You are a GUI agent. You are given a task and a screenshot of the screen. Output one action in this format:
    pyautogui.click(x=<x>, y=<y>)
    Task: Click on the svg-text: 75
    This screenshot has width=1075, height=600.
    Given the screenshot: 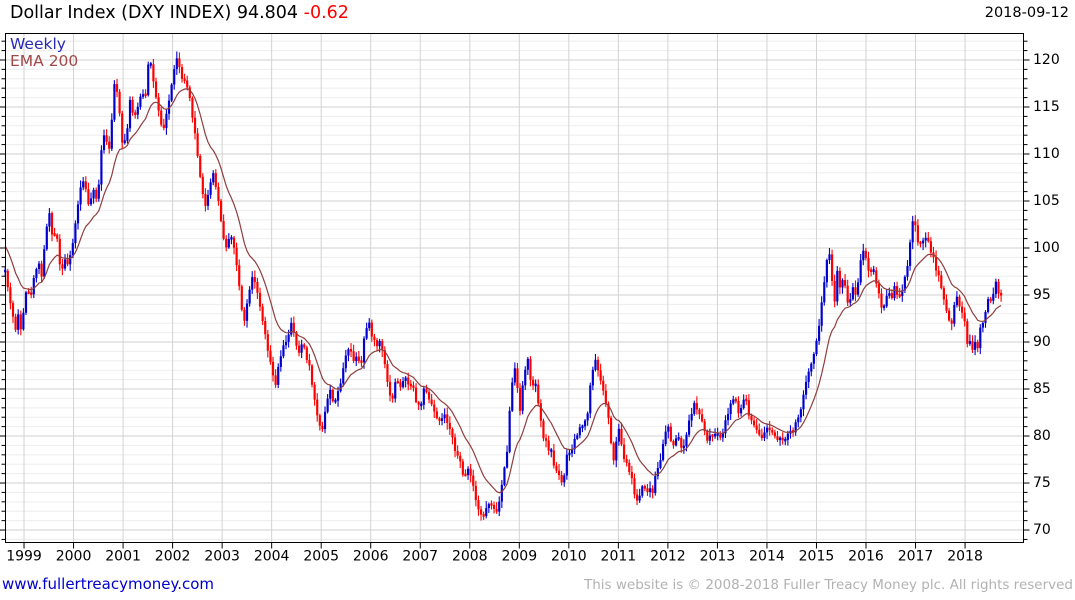 What is the action you would take?
    pyautogui.click(x=1042, y=483)
    